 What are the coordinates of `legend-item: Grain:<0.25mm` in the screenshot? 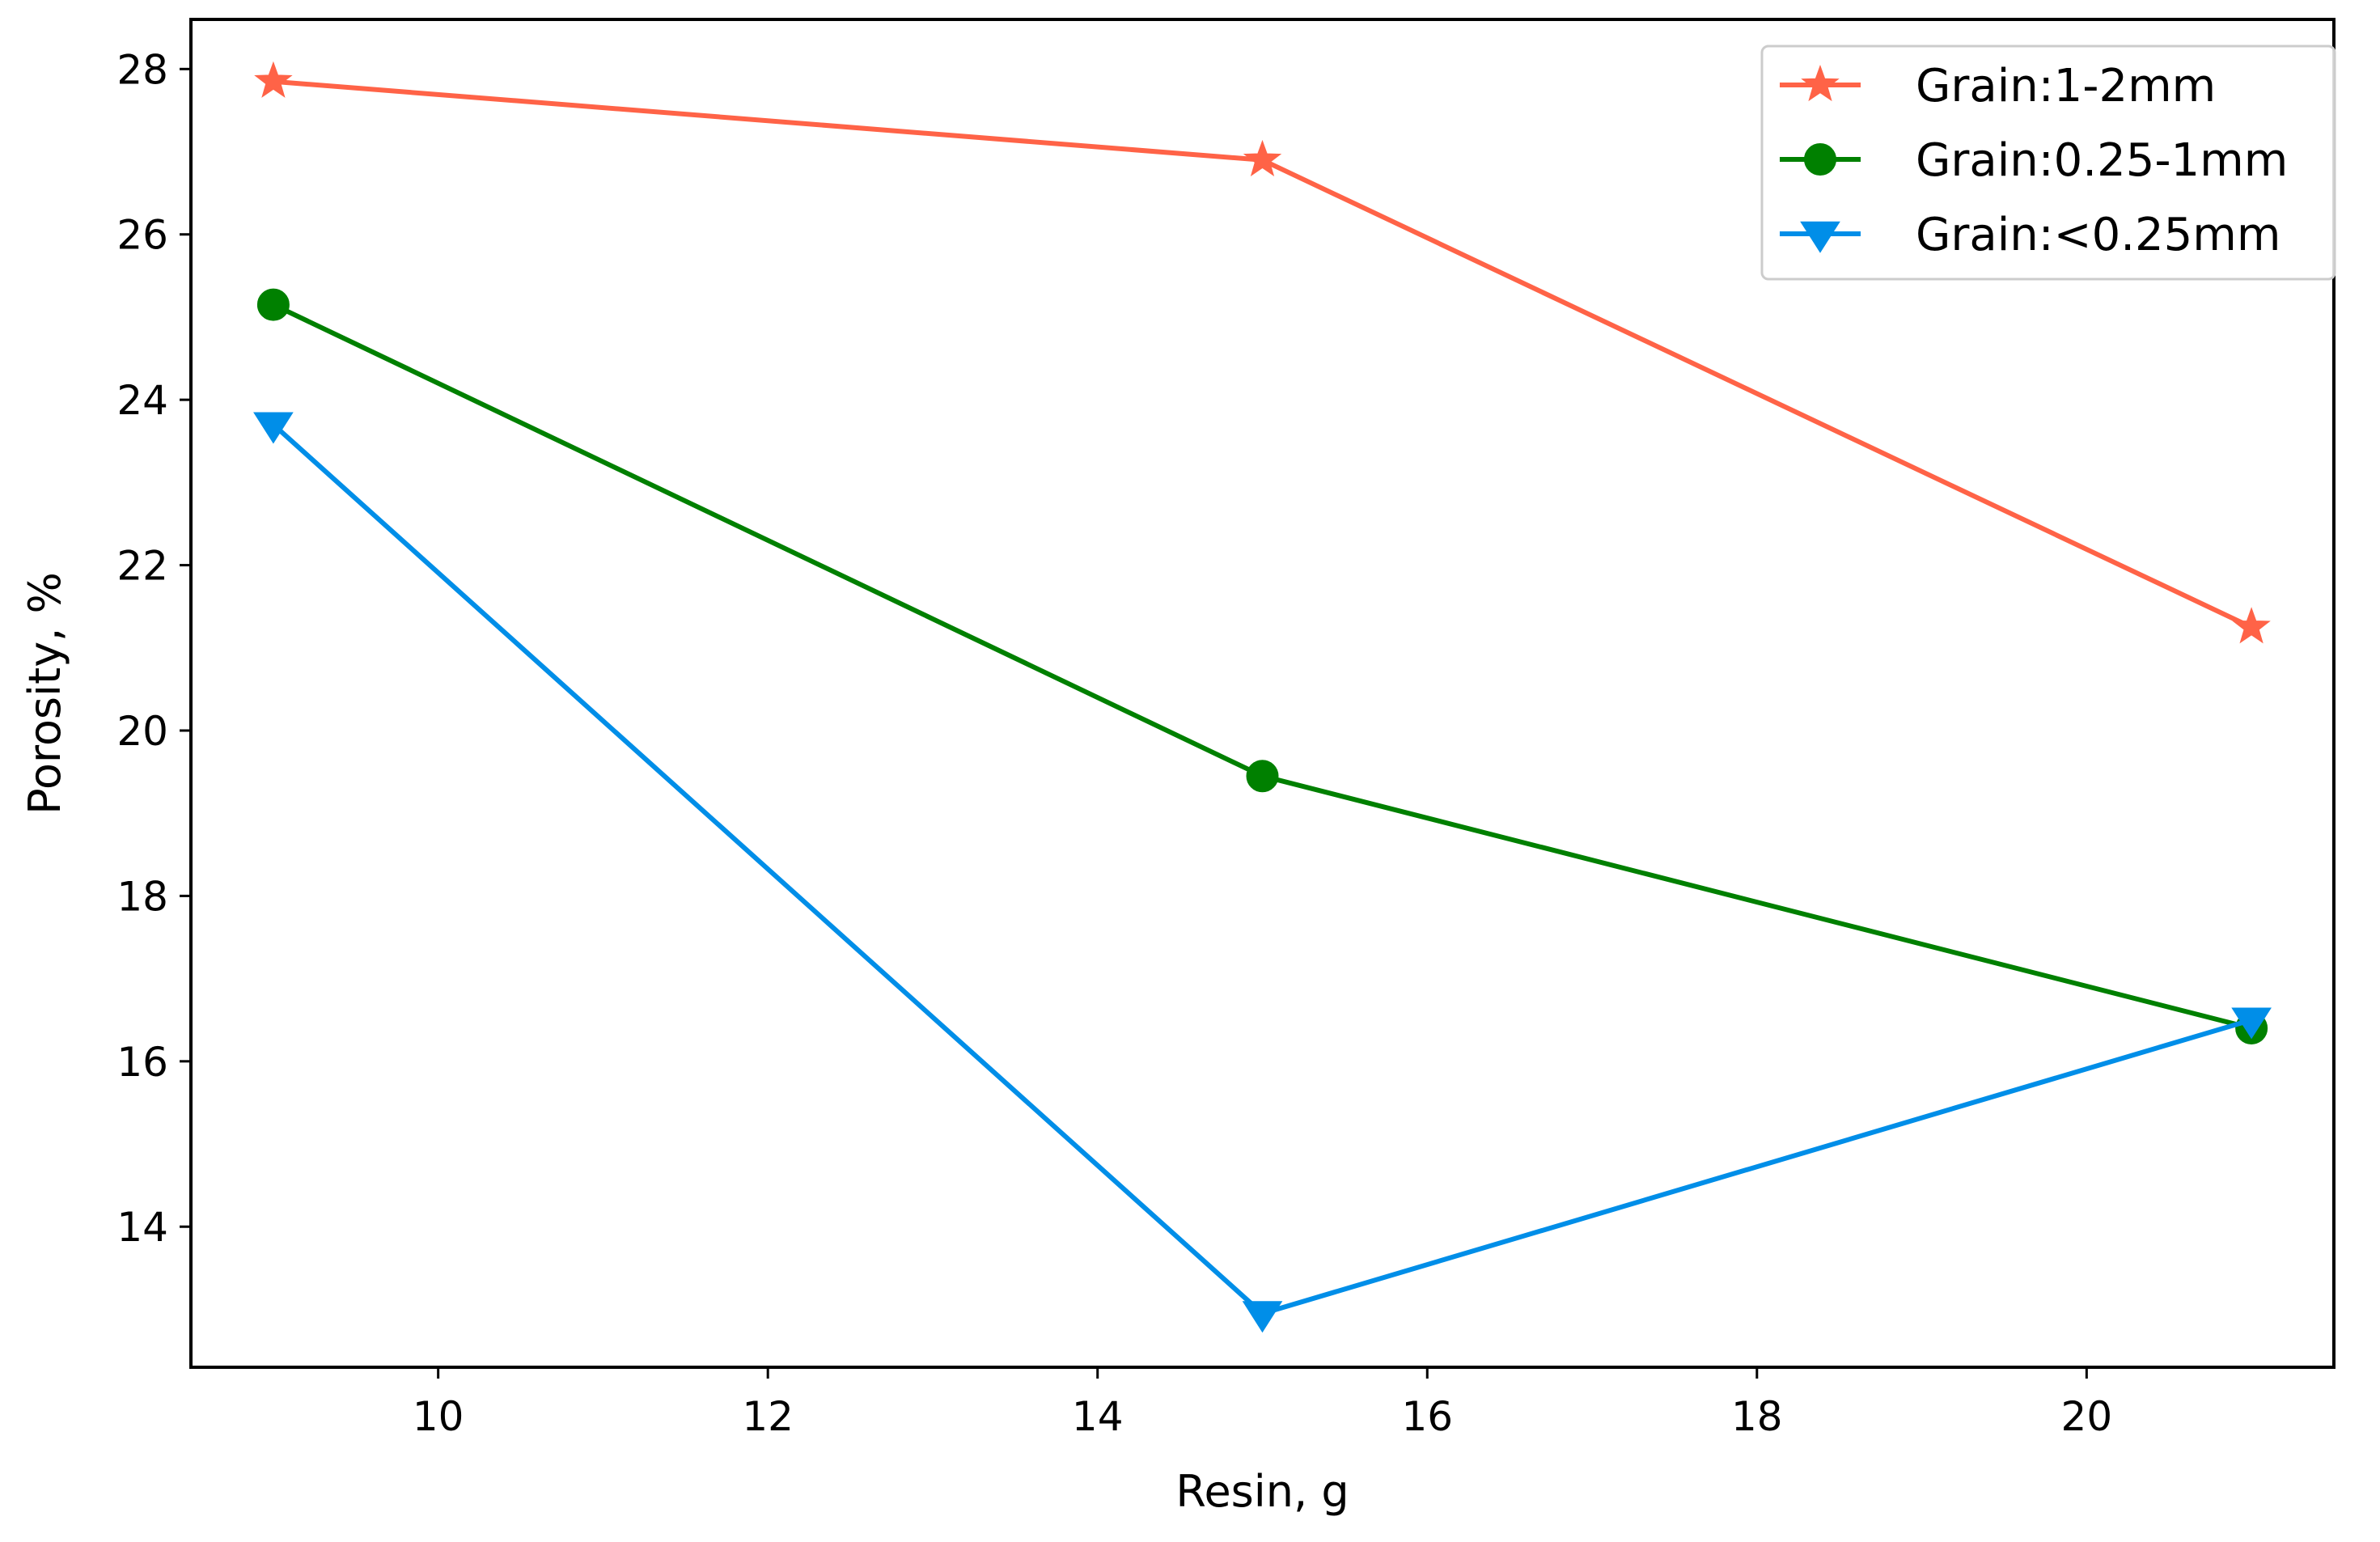 It's located at (2030, 235).